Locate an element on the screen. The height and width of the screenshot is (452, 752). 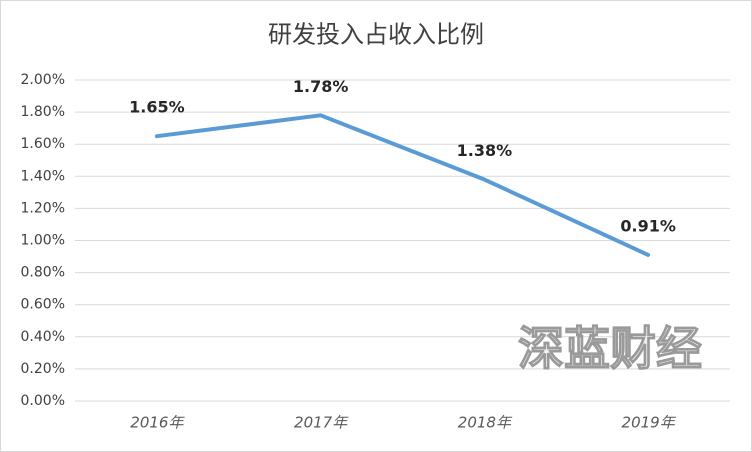
x-tick-label: 2019年 is located at coordinates (649, 423).